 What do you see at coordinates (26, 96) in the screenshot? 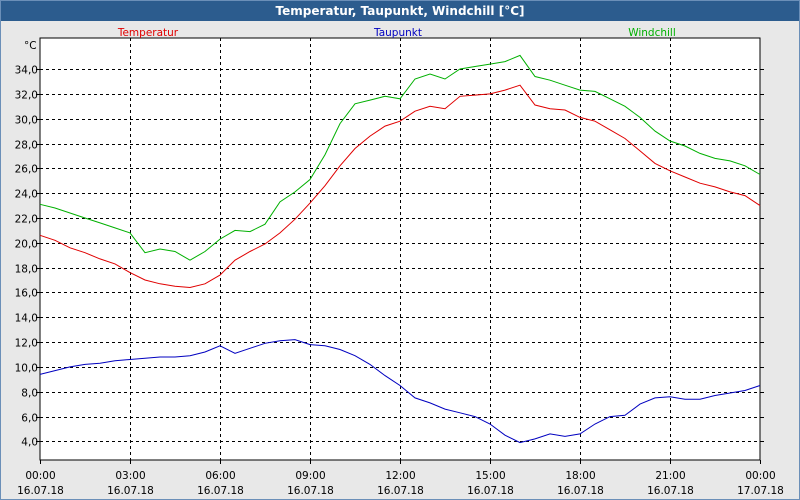
I see `y-tick-label: 32,0` at bounding box center [26, 96].